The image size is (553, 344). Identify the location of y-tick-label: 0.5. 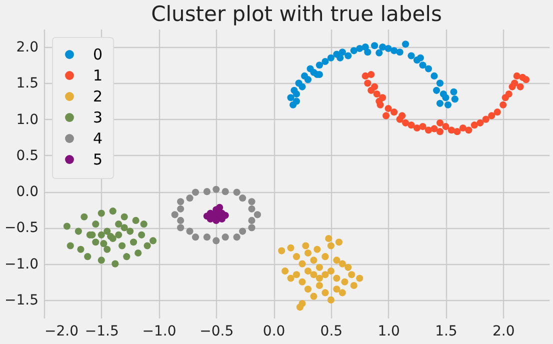
(27, 156).